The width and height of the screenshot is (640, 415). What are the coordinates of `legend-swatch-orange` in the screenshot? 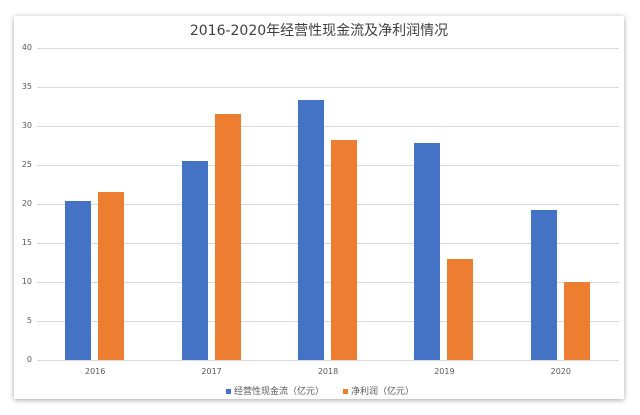 It's located at (345, 391).